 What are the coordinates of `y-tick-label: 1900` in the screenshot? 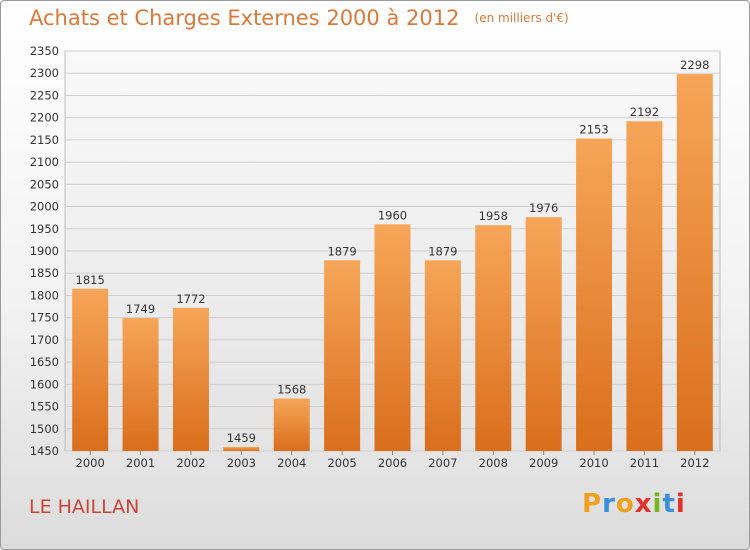 It's located at (44, 251).